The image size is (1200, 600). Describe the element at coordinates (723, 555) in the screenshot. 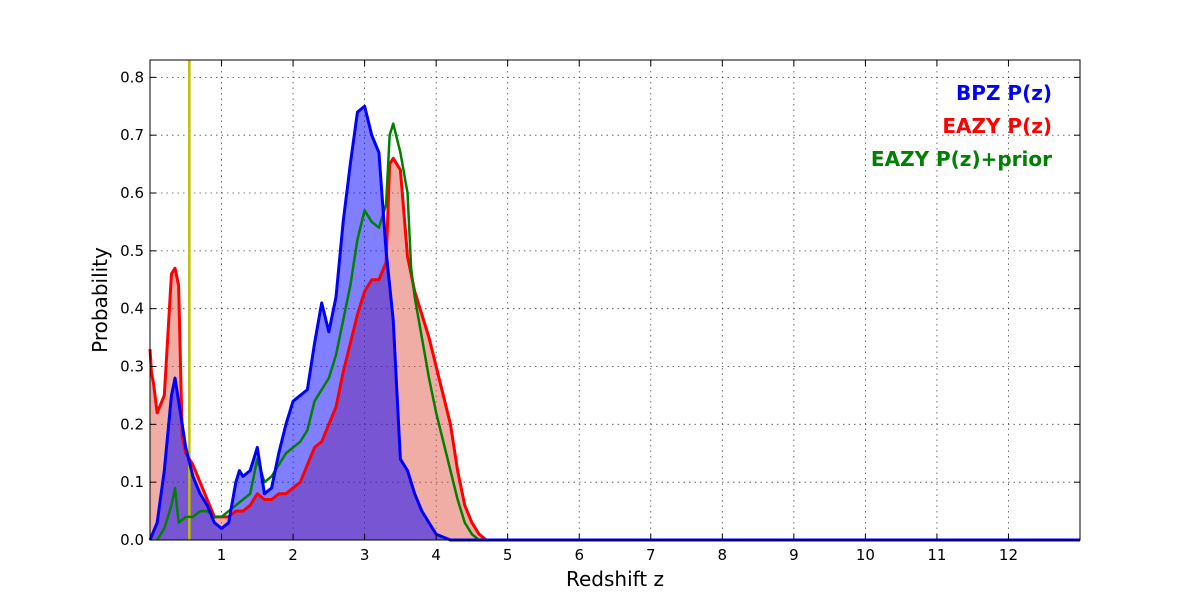

I see `x-tick-label: 8` at that location.